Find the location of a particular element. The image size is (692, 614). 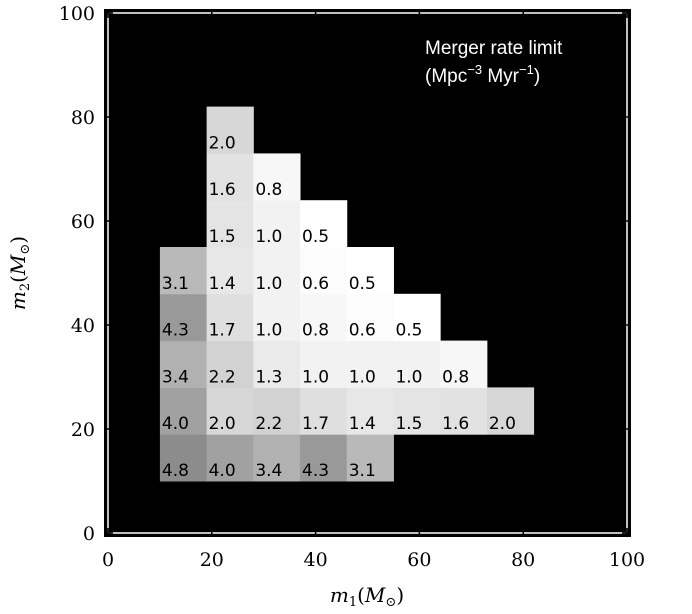

cell-value-label: 1.3 is located at coordinates (268, 377).